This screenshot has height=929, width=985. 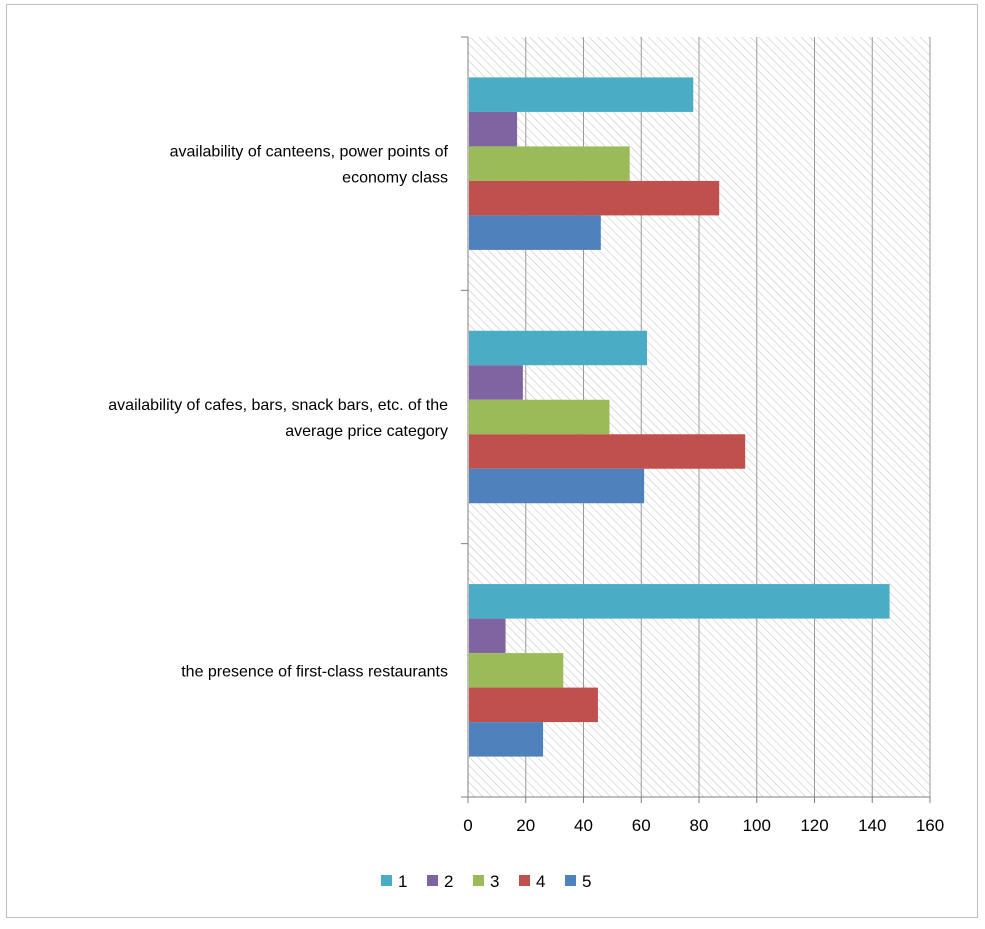 What do you see at coordinates (448, 881) in the screenshot?
I see `legend-label: 2` at bounding box center [448, 881].